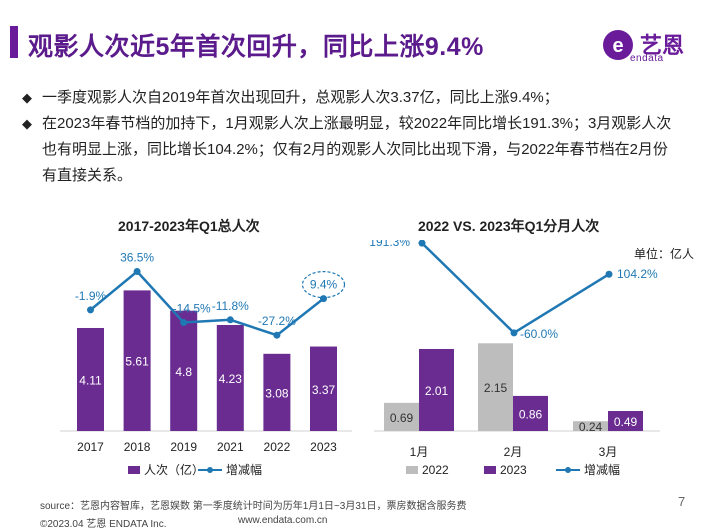 The height and width of the screenshot is (532, 710). Describe the element at coordinates (283, 520) in the screenshot. I see `footer-url: www.endata.com.cn` at that location.